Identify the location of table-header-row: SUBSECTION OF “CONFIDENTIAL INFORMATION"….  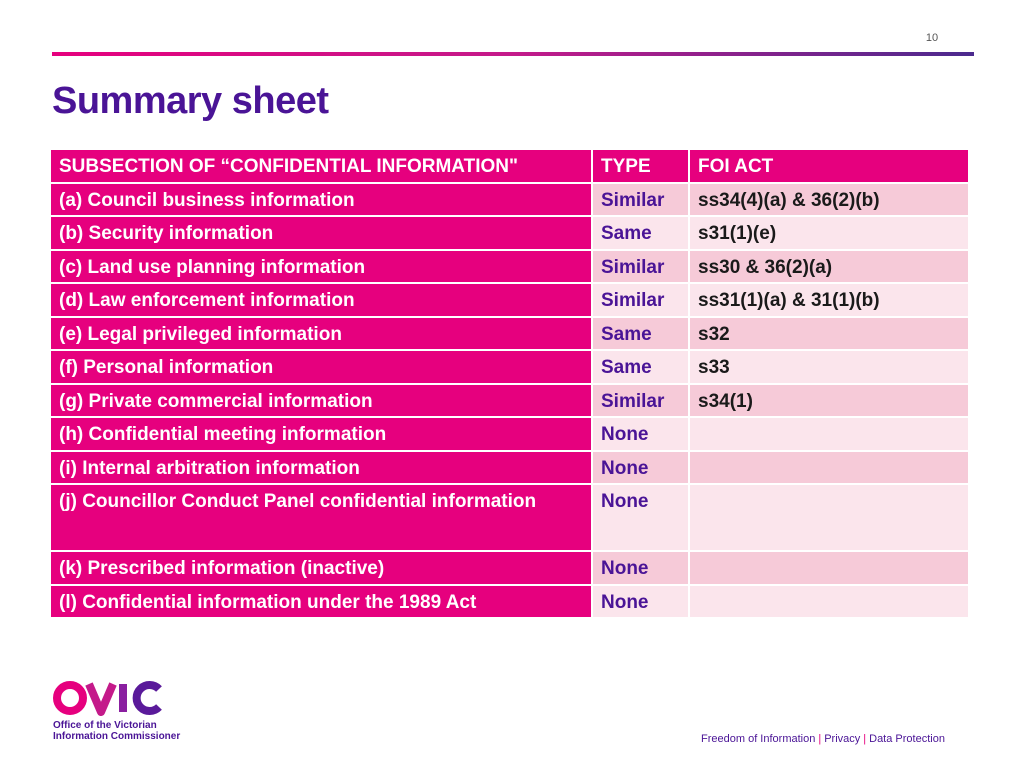
(509, 167).